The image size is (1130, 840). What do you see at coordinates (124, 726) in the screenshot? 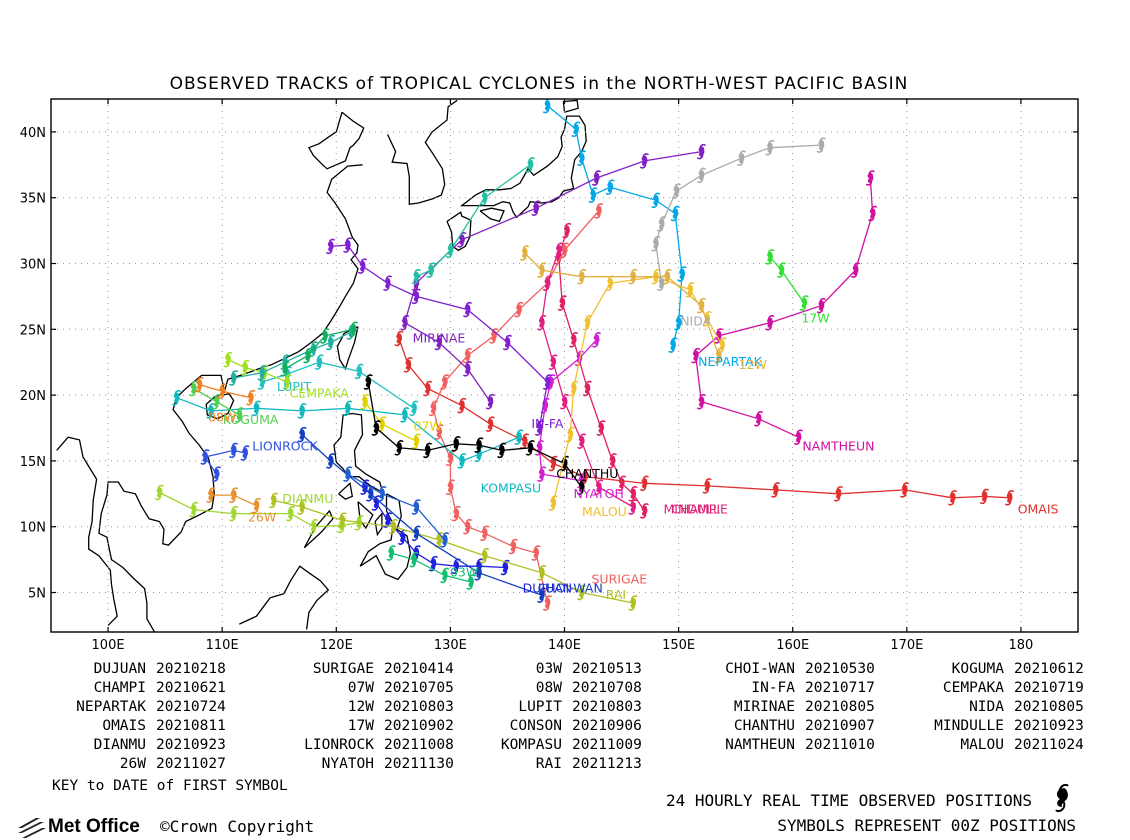
I see `legend-storm-name: OMAIS` at bounding box center [124, 726].